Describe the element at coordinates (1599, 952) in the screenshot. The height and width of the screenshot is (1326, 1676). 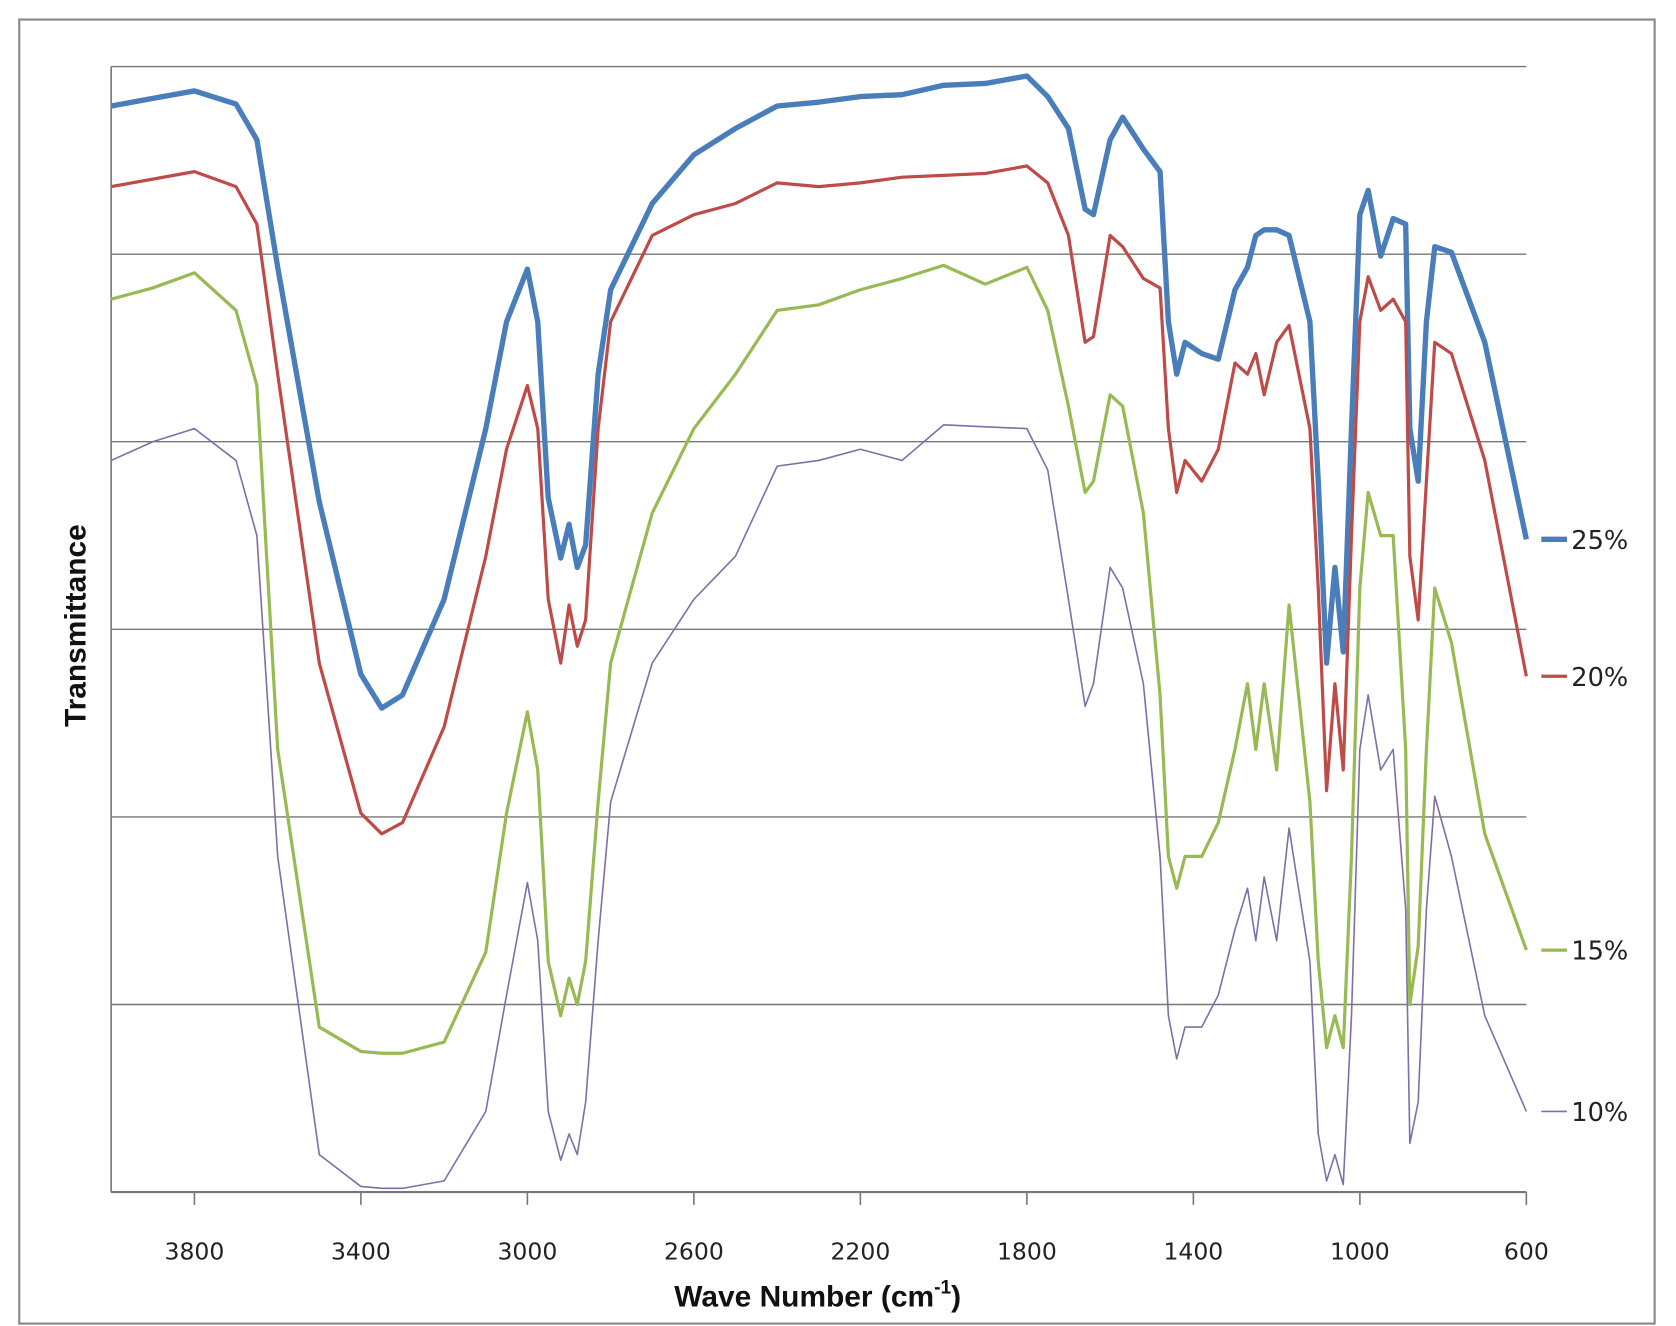
I see `legend-label: 15%` at that location.